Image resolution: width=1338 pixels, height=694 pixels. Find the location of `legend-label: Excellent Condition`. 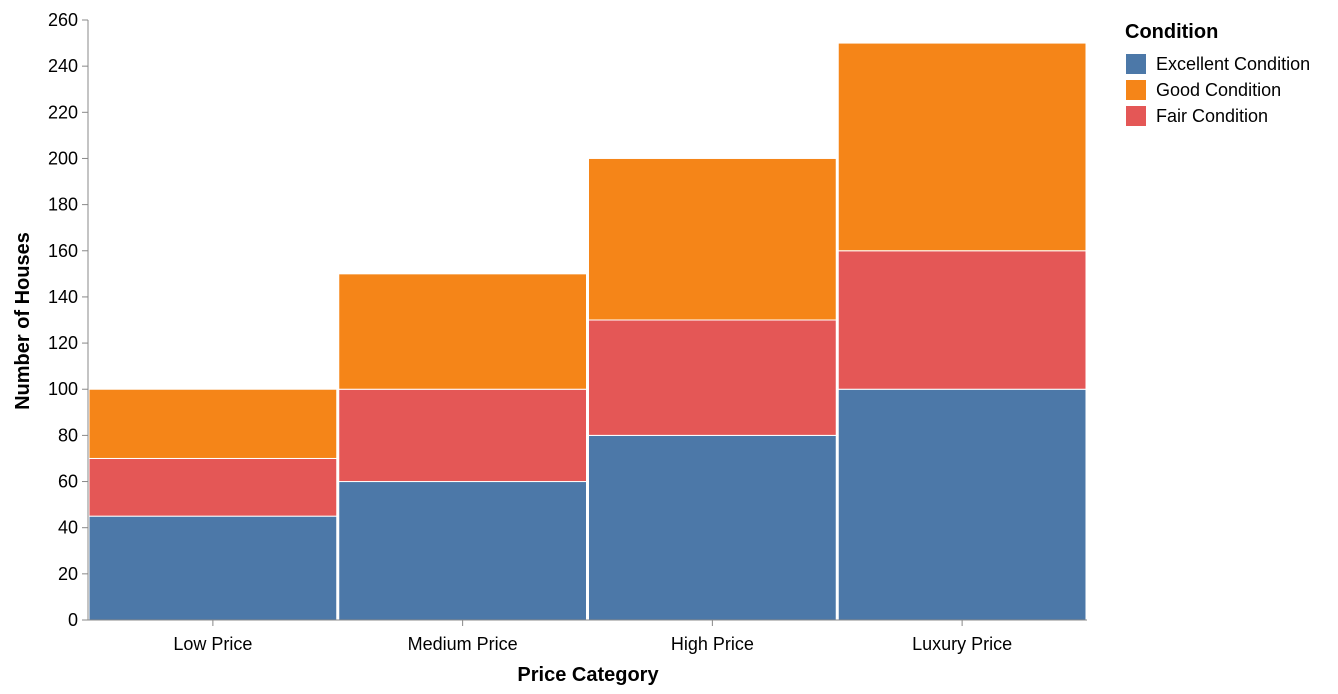

legend-label: Excellent Condition is located at coordinates (1233, 64).